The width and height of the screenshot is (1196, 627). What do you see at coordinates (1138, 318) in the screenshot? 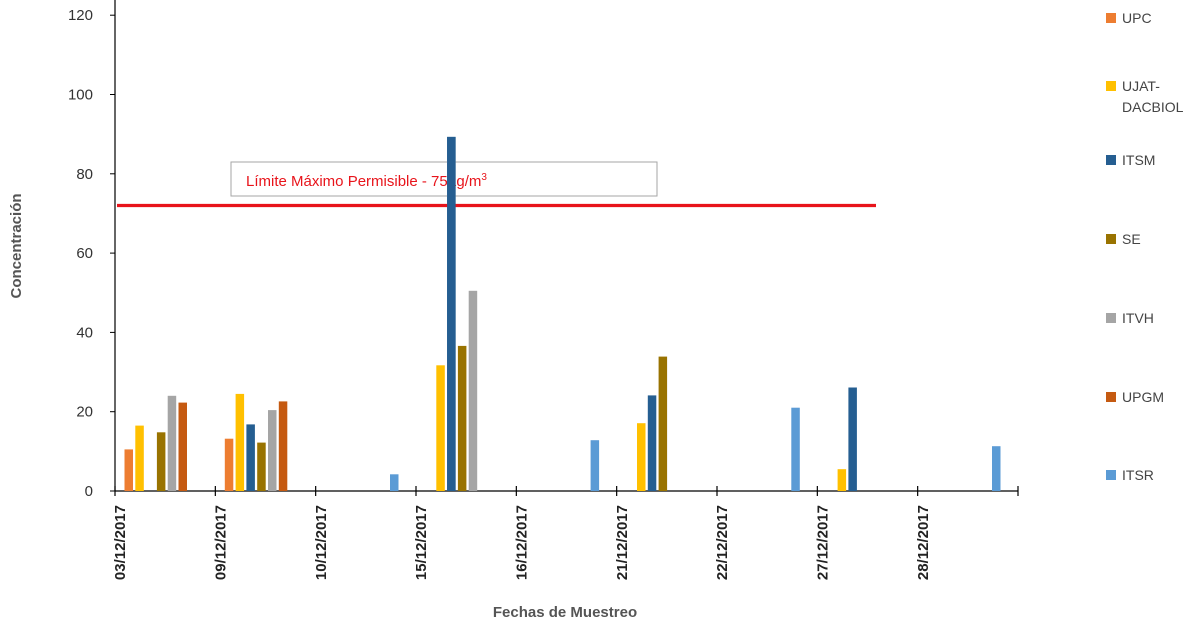
I see `legend-label-itvh: ITVH` at bounding box center [1138, 318].